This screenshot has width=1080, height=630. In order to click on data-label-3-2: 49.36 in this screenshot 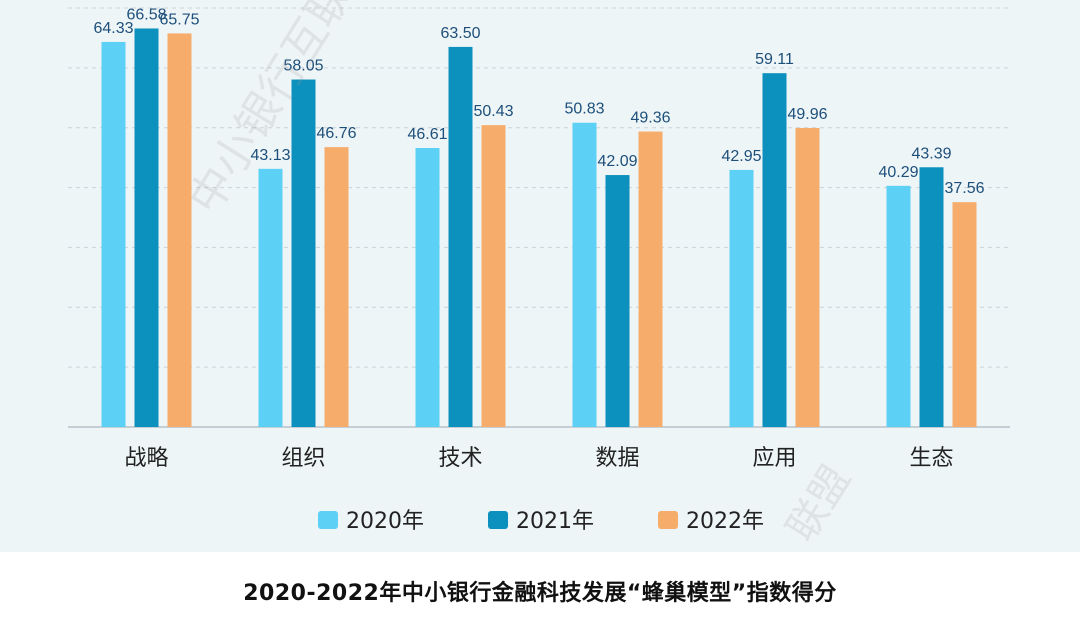, I will do `click(650, 118)`.